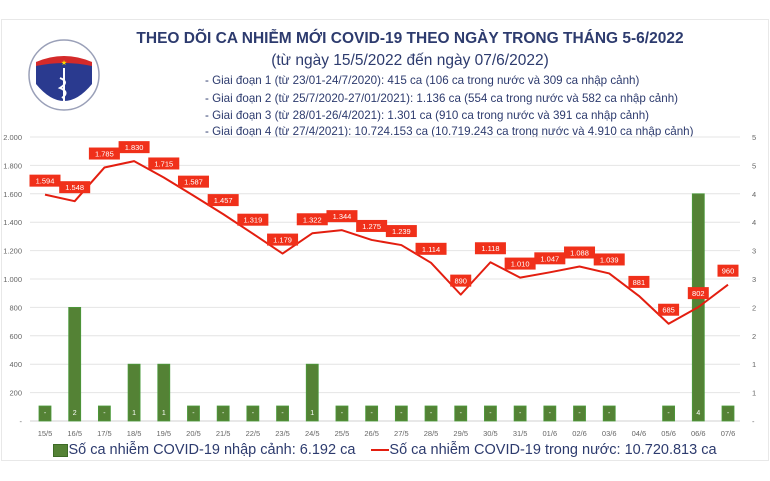  What do you see at coordinates (12, 279) in the screenshot?
I see `y-left-tick-label: 1.000` at bounding box center [12, 279].